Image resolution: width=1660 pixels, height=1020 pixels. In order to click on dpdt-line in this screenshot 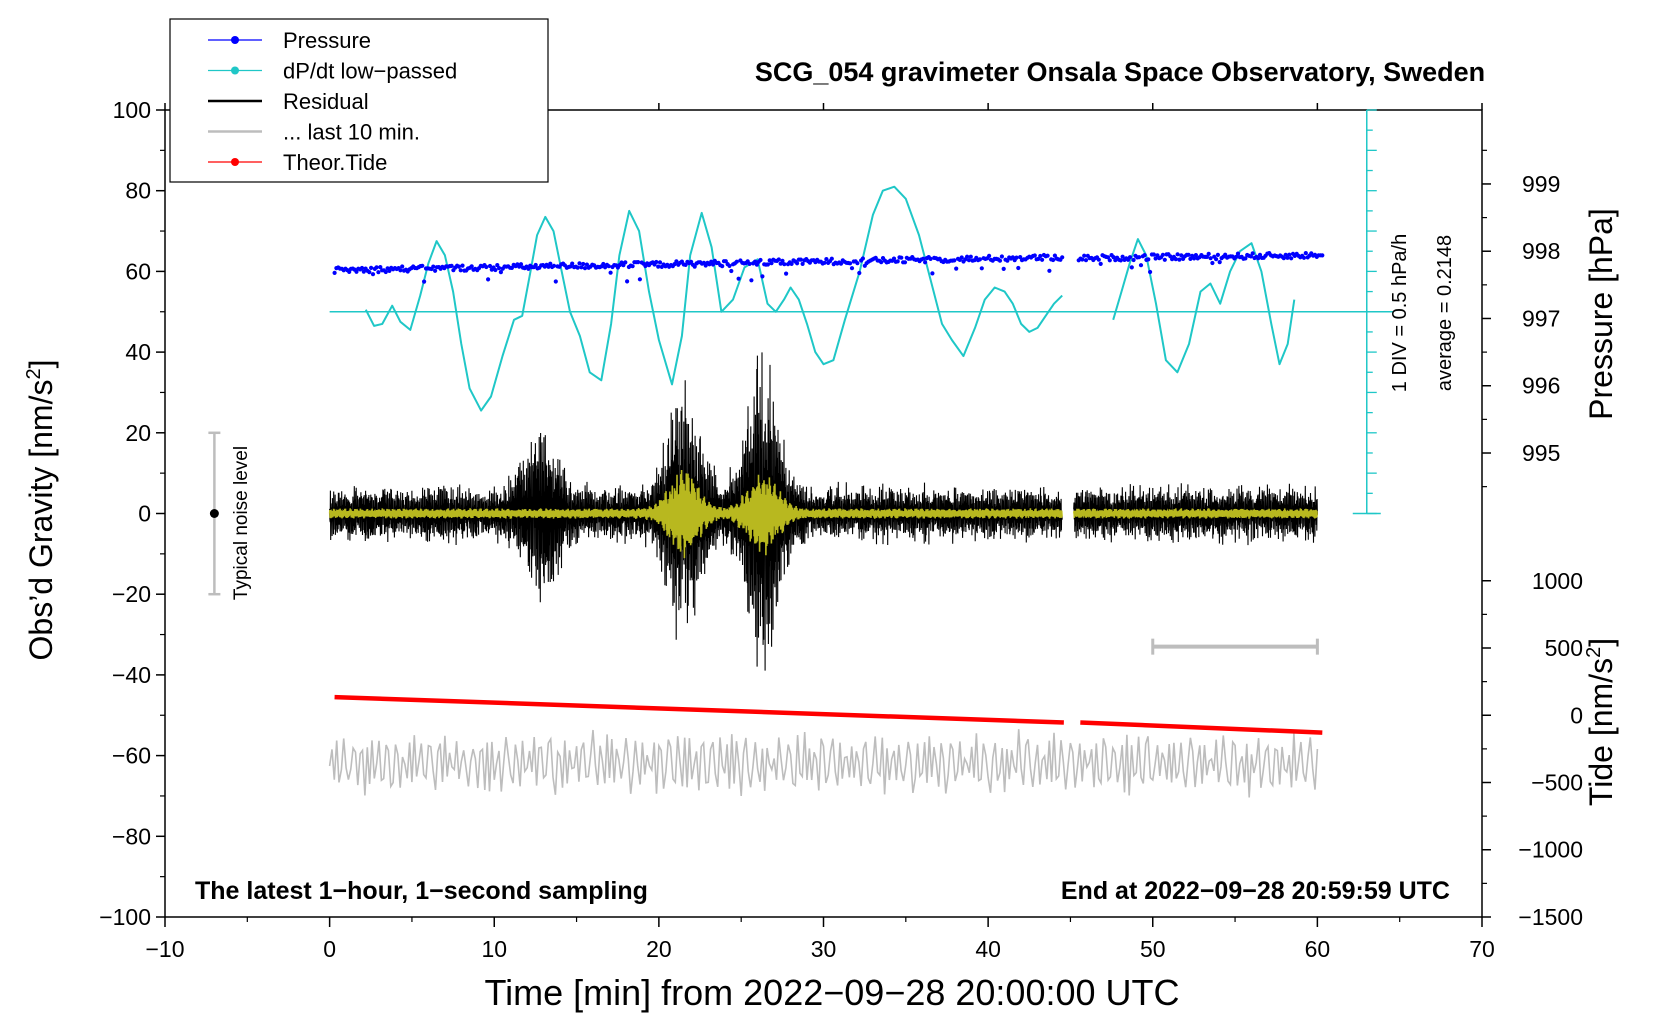, I will do `click(830, 298)`.